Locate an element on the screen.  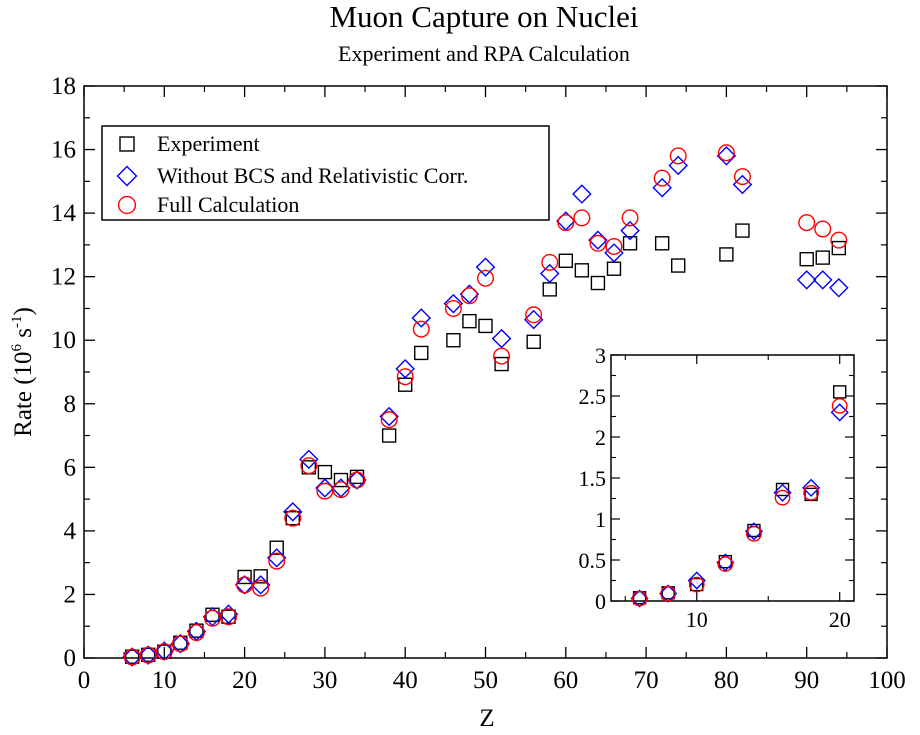
inset-x-tick-label: 20 is located at coordinates (840, 619).